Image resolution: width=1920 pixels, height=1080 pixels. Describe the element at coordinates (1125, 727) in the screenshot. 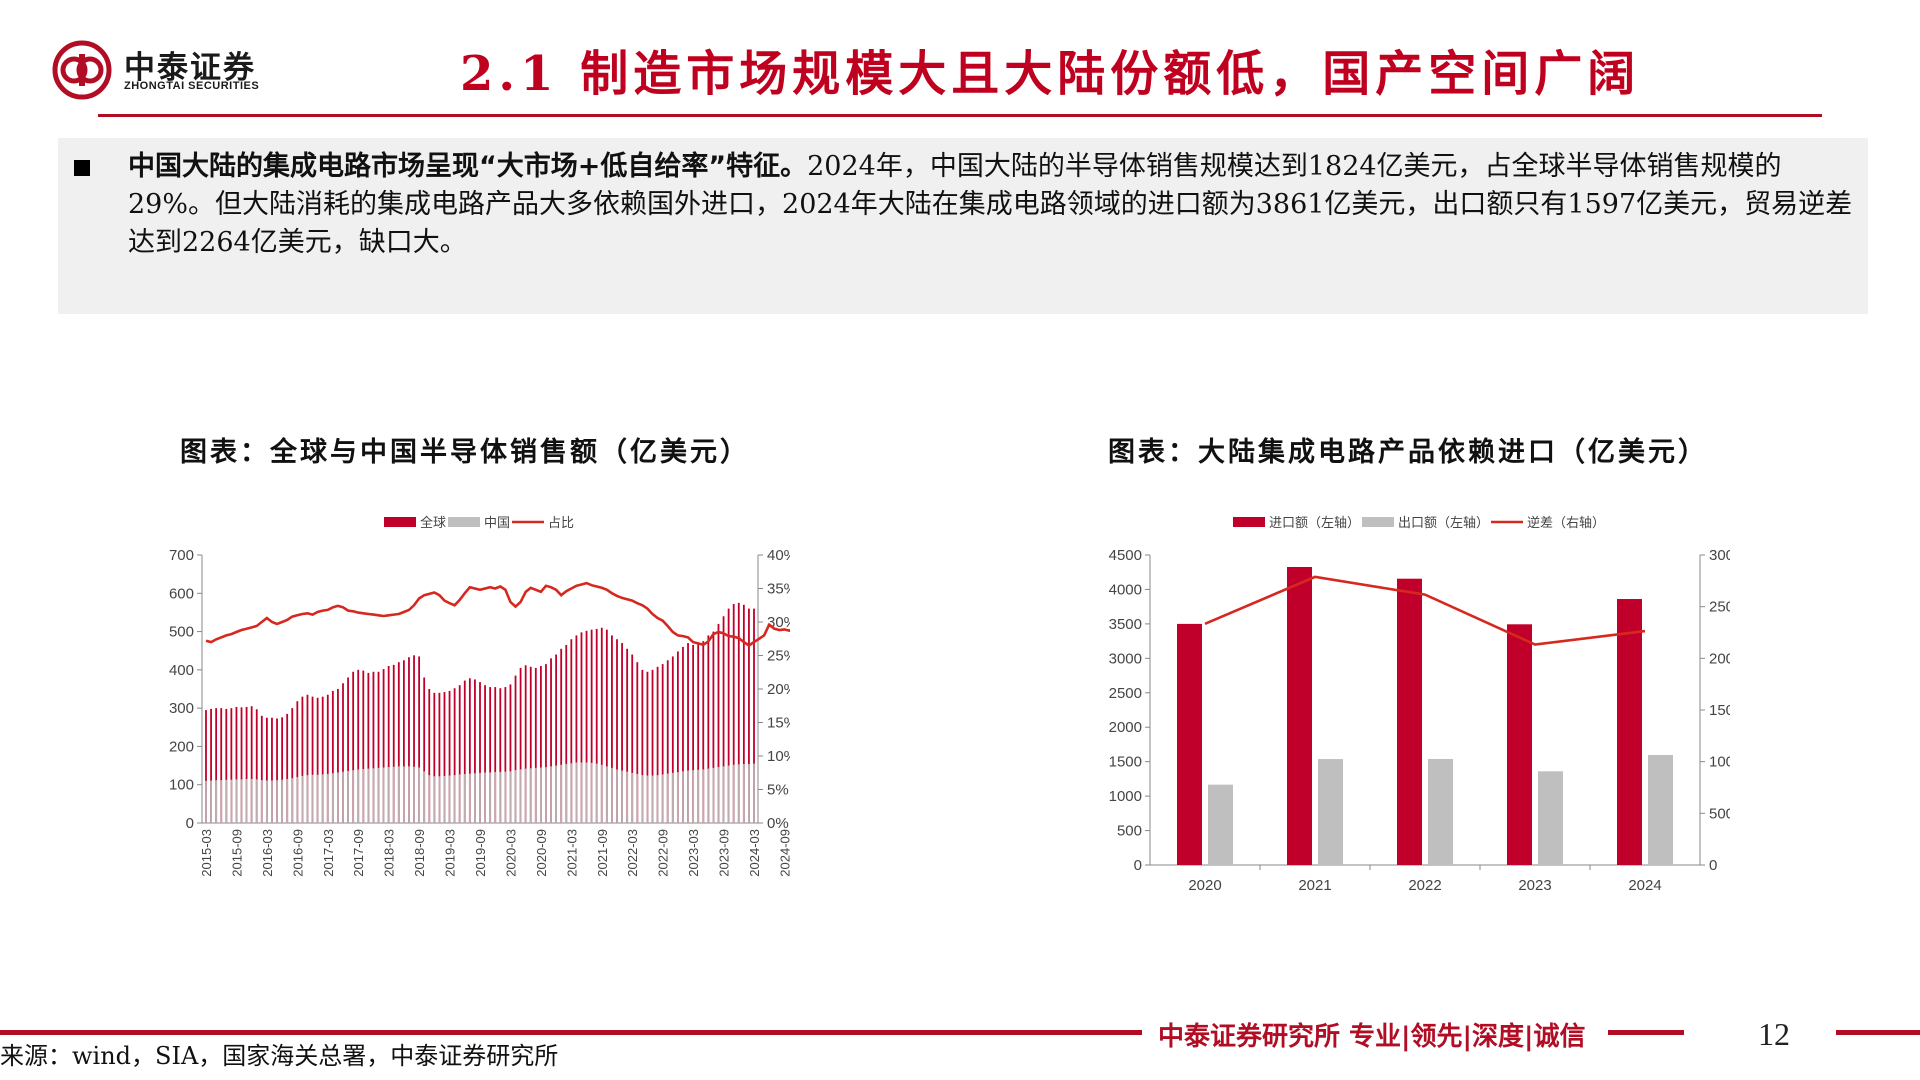

I see `y-tick-label-left: 2000` at that location.